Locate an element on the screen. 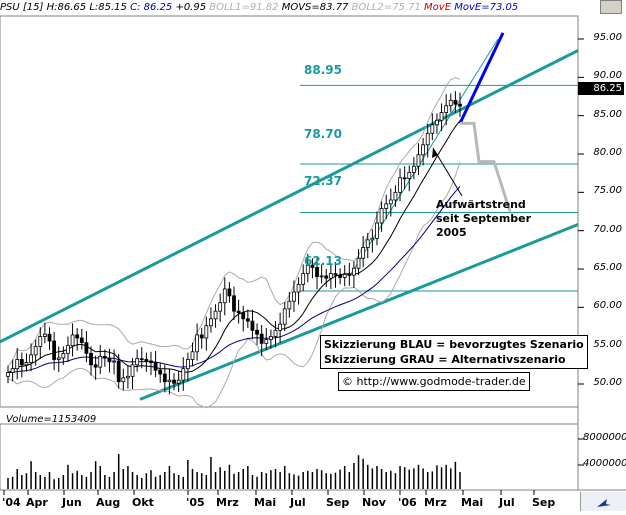 The image size is (626, 515). movs-value: MOVS=83.77 is located at coordinates (315, 7).